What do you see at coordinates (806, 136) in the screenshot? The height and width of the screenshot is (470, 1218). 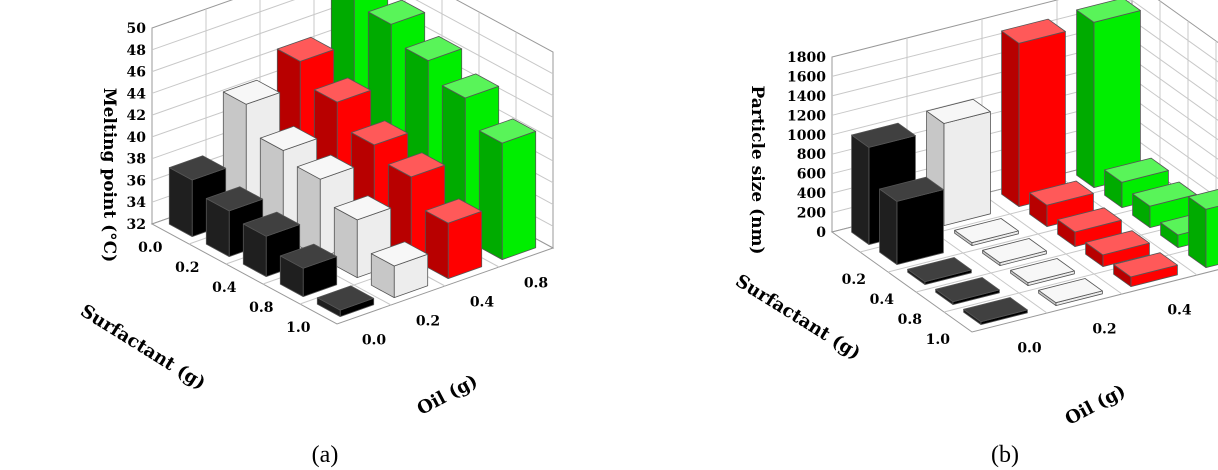 I see `chart-b-z-tick-label: 1000` at bounding box center [806, 136].